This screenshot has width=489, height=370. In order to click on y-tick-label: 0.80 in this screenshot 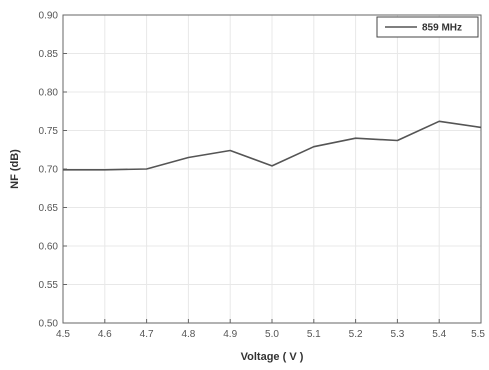, I will do `click(49, 93)`.